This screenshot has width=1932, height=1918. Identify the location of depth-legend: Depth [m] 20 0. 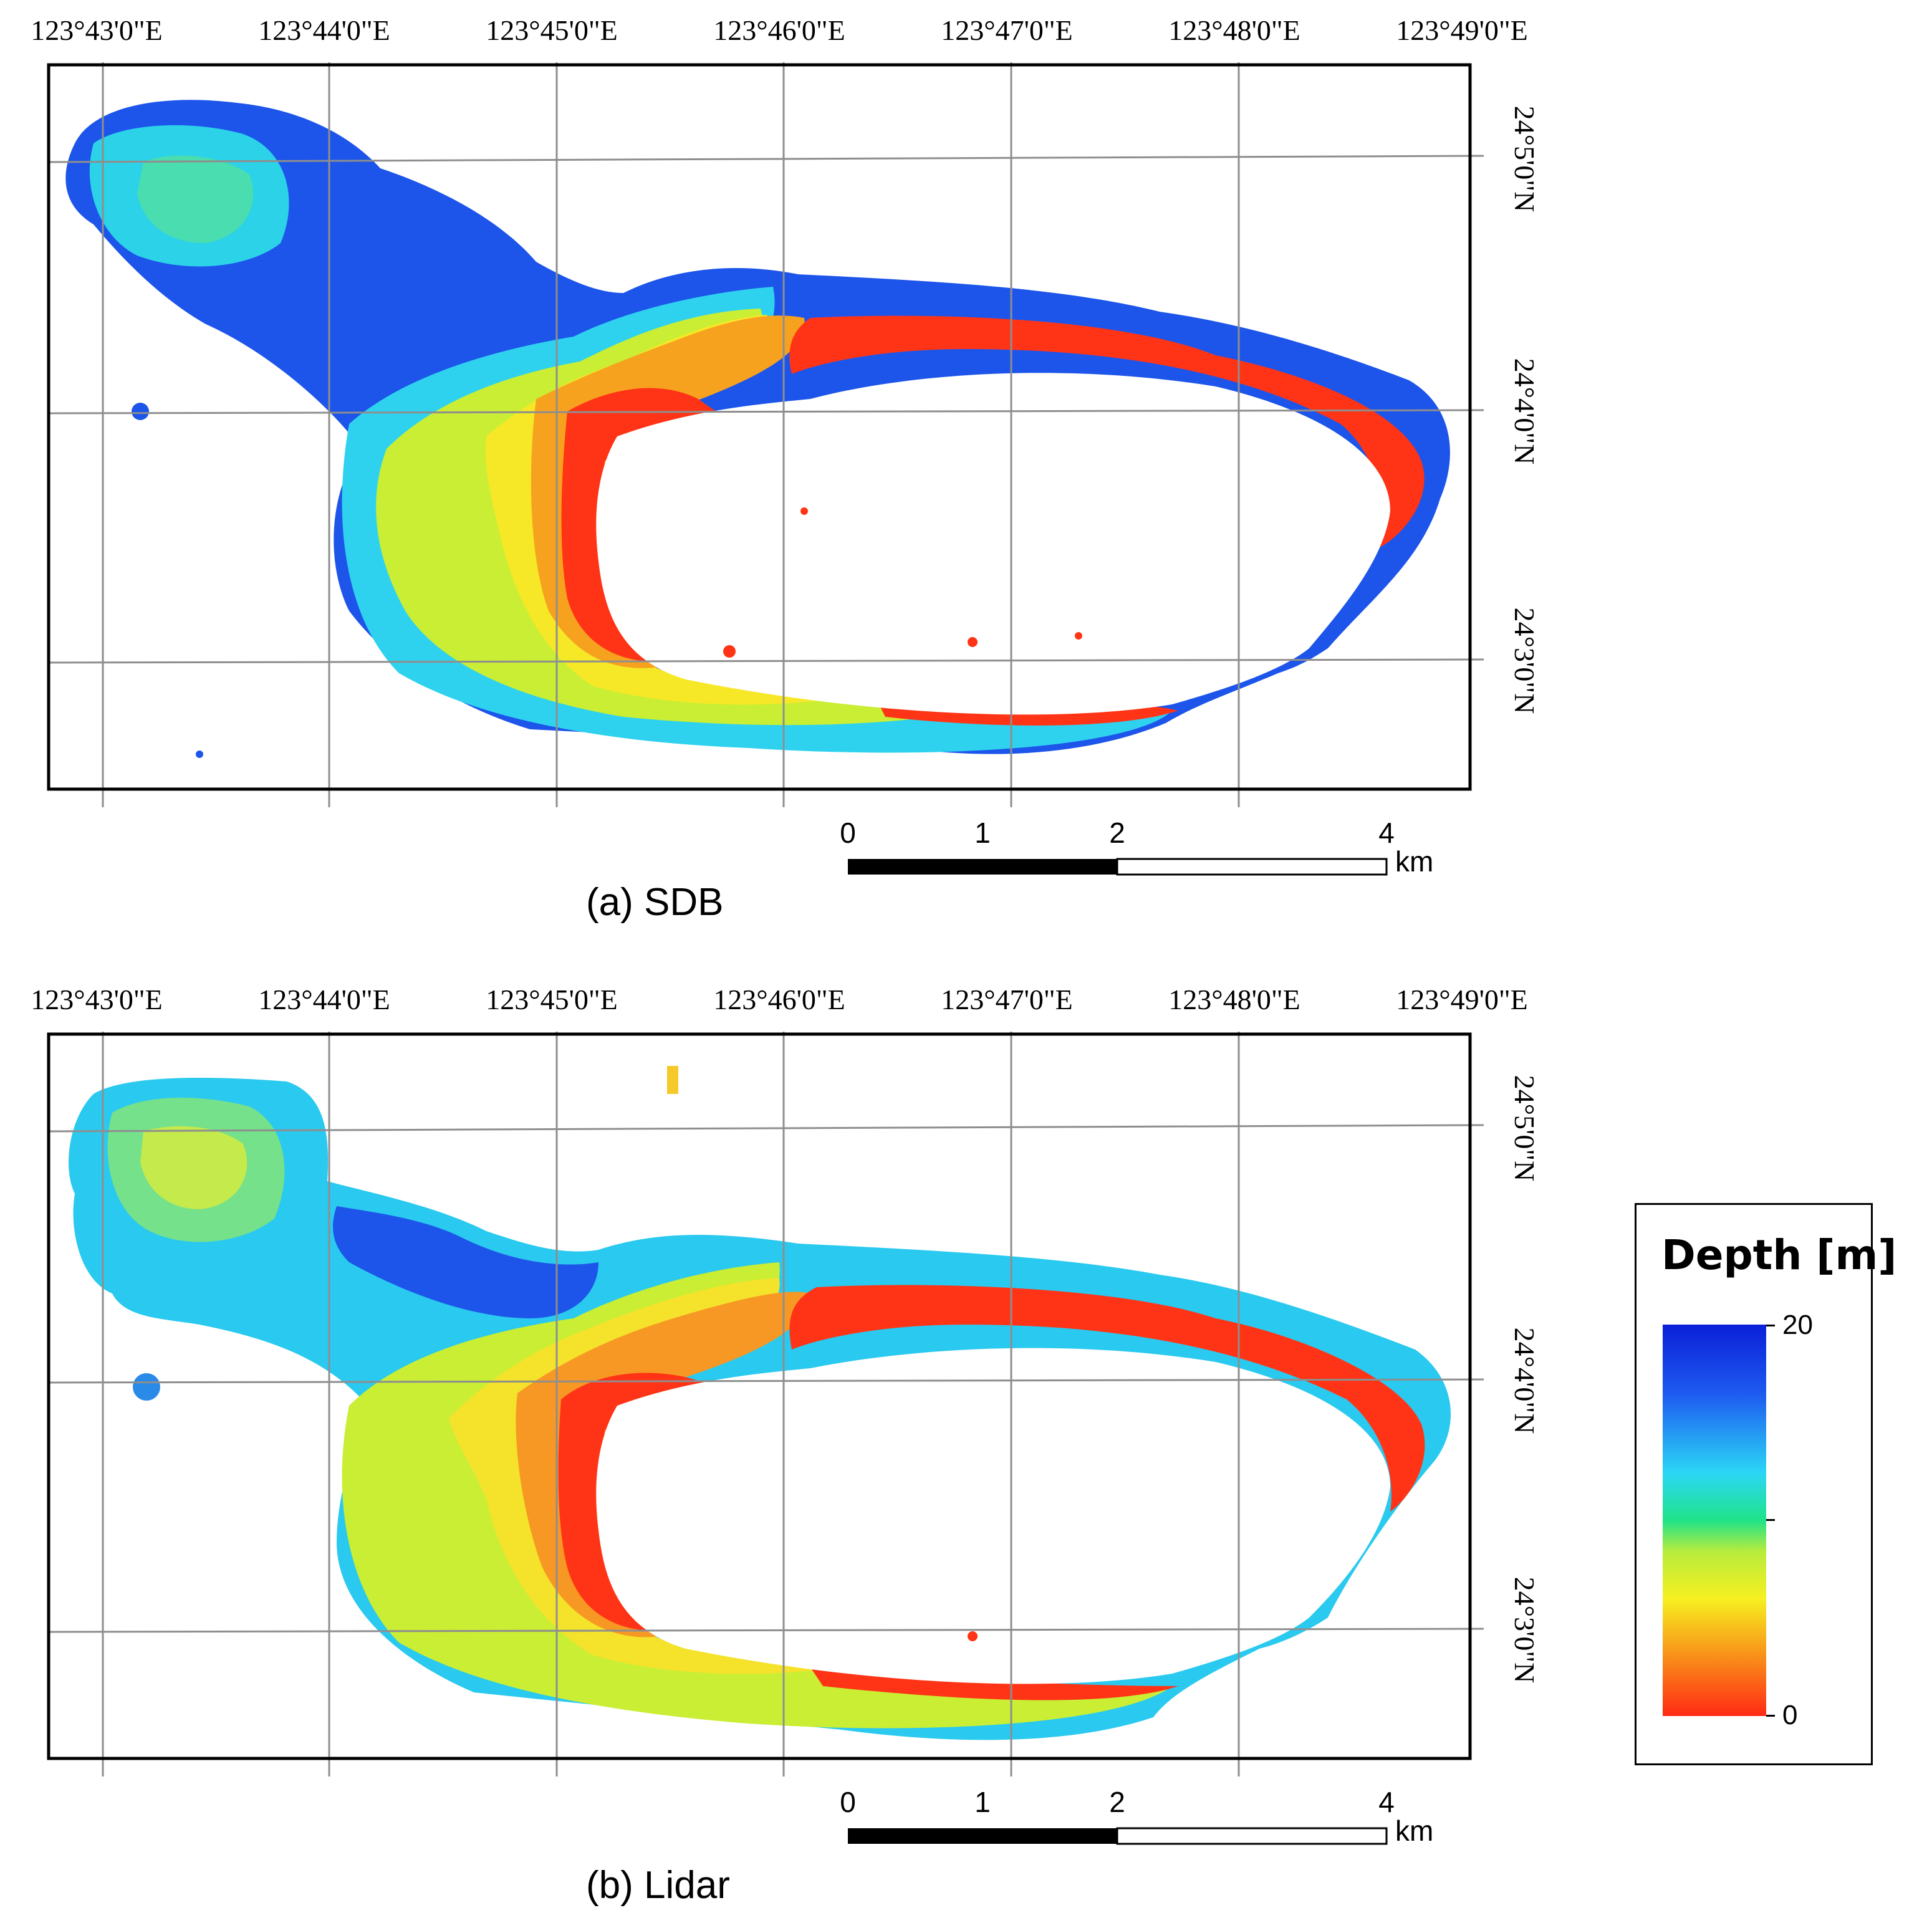
(1765, 1484).